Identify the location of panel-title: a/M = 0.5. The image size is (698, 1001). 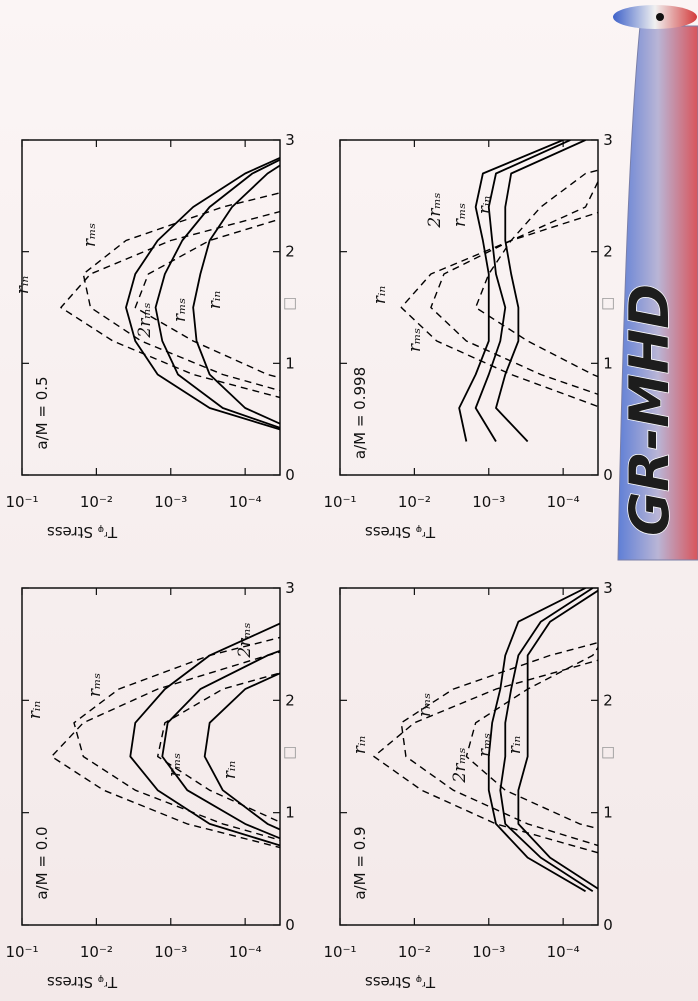
(42, 412).